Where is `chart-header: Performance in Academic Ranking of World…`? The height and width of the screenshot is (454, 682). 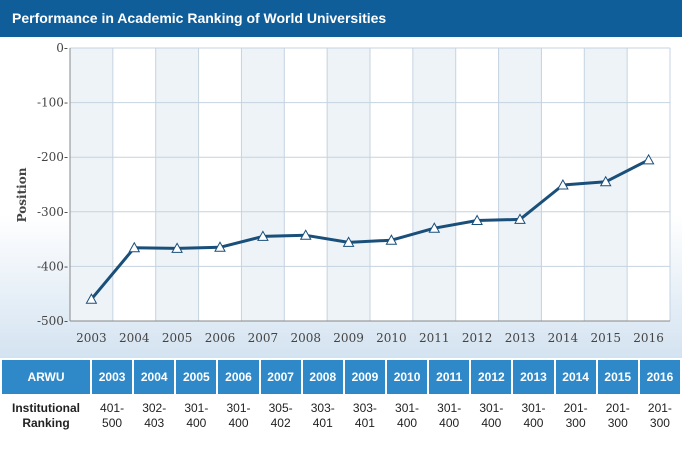 chart-header: Performance in Academic Ranking of World… is located at coordinates (341, 18).